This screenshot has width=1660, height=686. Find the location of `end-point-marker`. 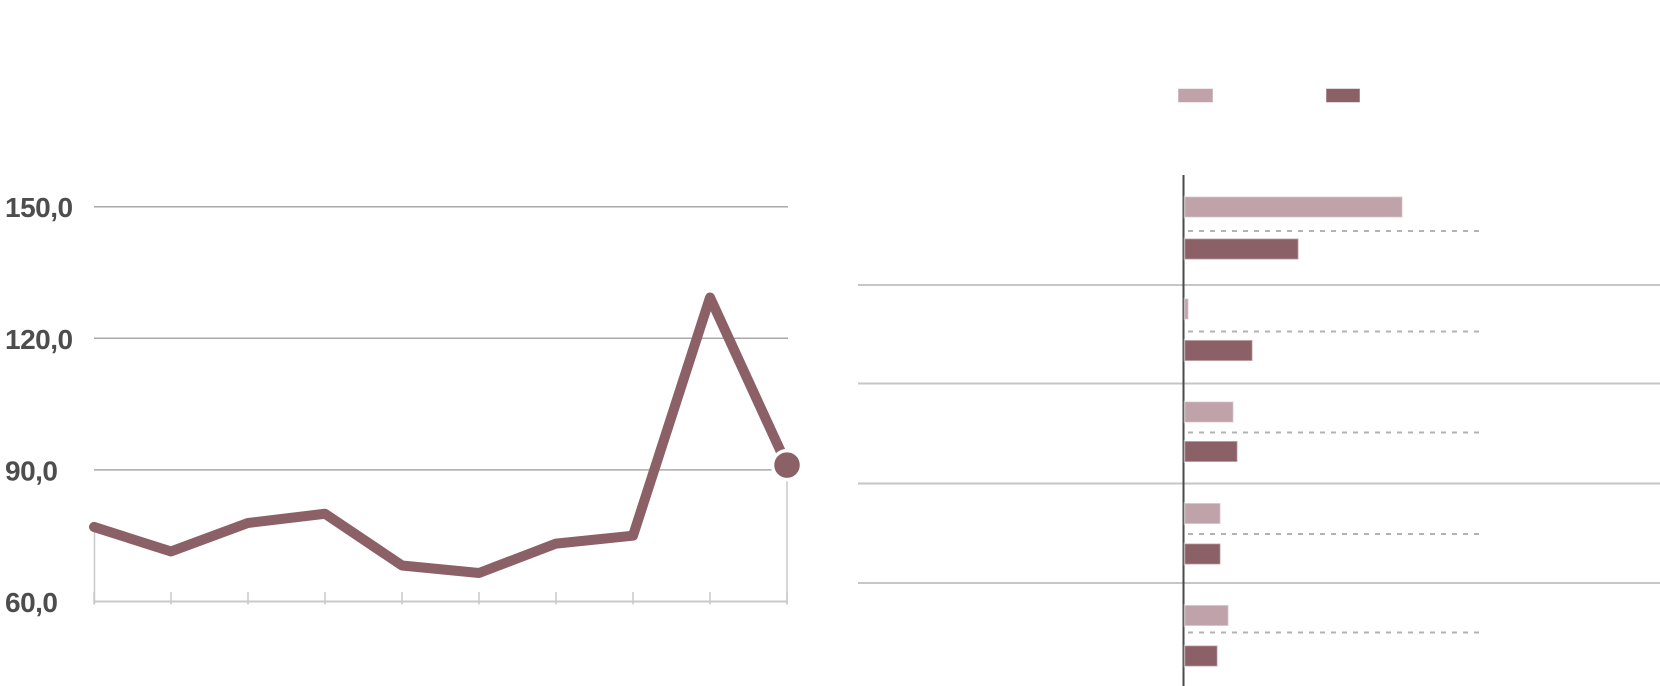

end-point-marker is located at coordinates (787, 465).